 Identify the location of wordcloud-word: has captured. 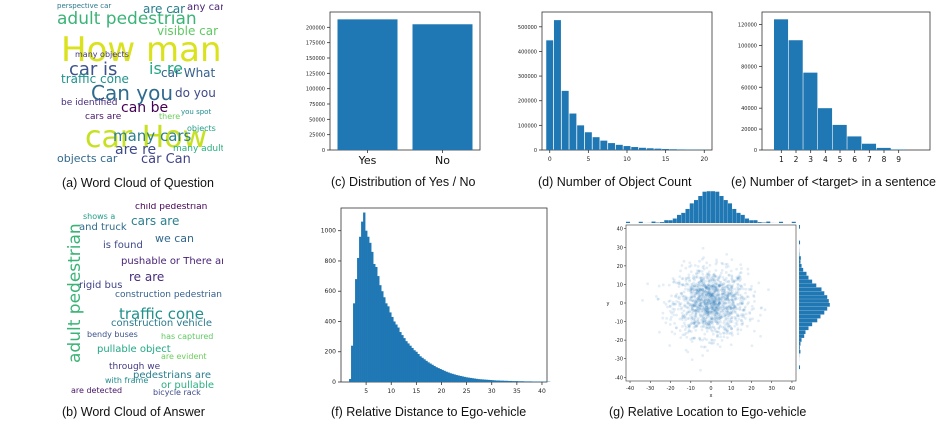
(187, 336).